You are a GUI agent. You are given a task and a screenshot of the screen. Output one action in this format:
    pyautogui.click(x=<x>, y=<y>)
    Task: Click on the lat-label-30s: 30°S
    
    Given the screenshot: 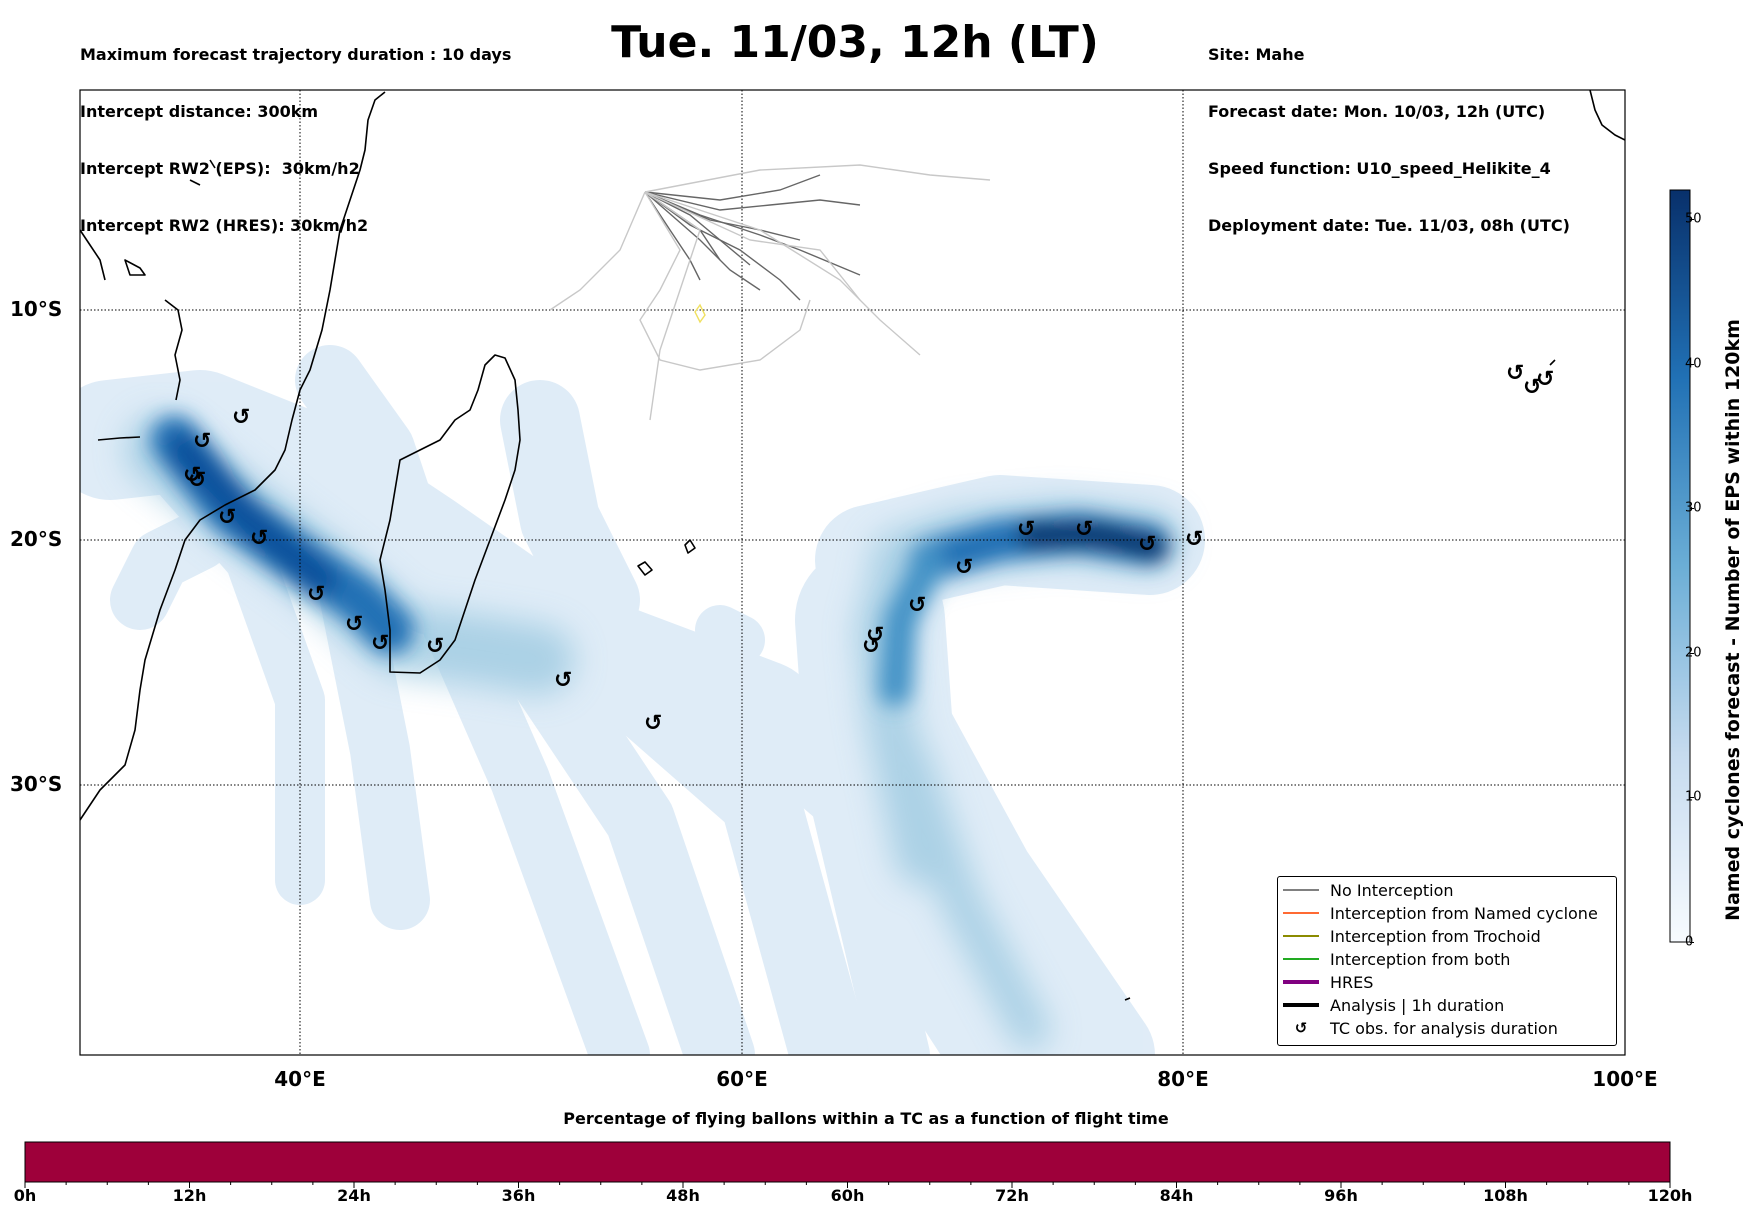 What is the action you would take?
    pyautogui.click(x=36, y=784)
    